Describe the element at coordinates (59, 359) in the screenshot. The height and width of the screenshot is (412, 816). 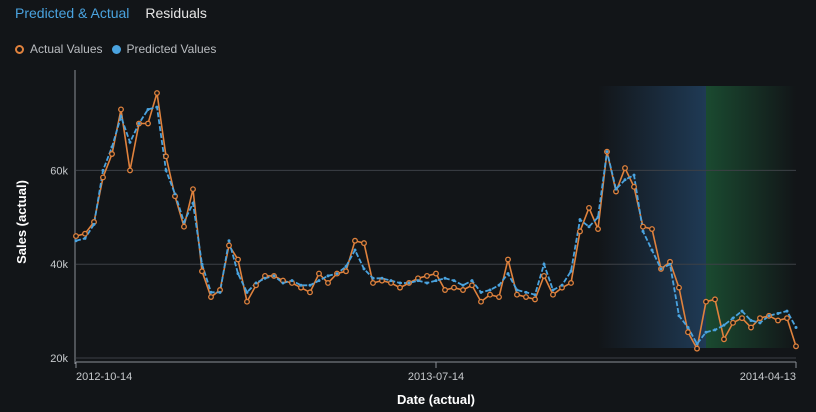
I see `y-tick-label: 20k` at that location.